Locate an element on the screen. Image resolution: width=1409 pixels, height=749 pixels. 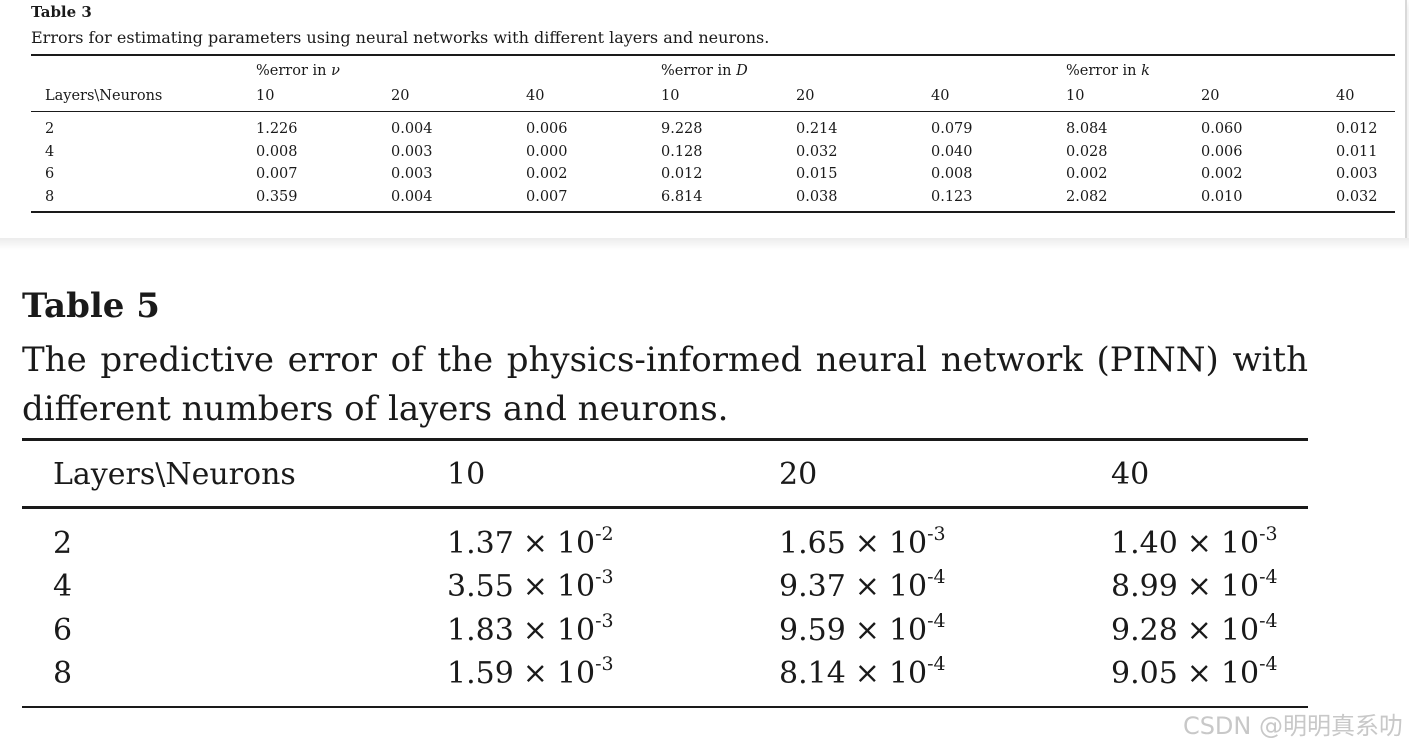
table3-value-cell: 6.814 is located at coordinates (682, 197).